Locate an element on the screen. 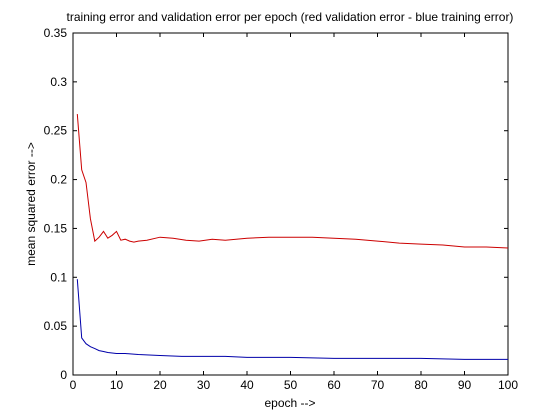  x-tick-label: 10 is located at coordinates (117, 385).